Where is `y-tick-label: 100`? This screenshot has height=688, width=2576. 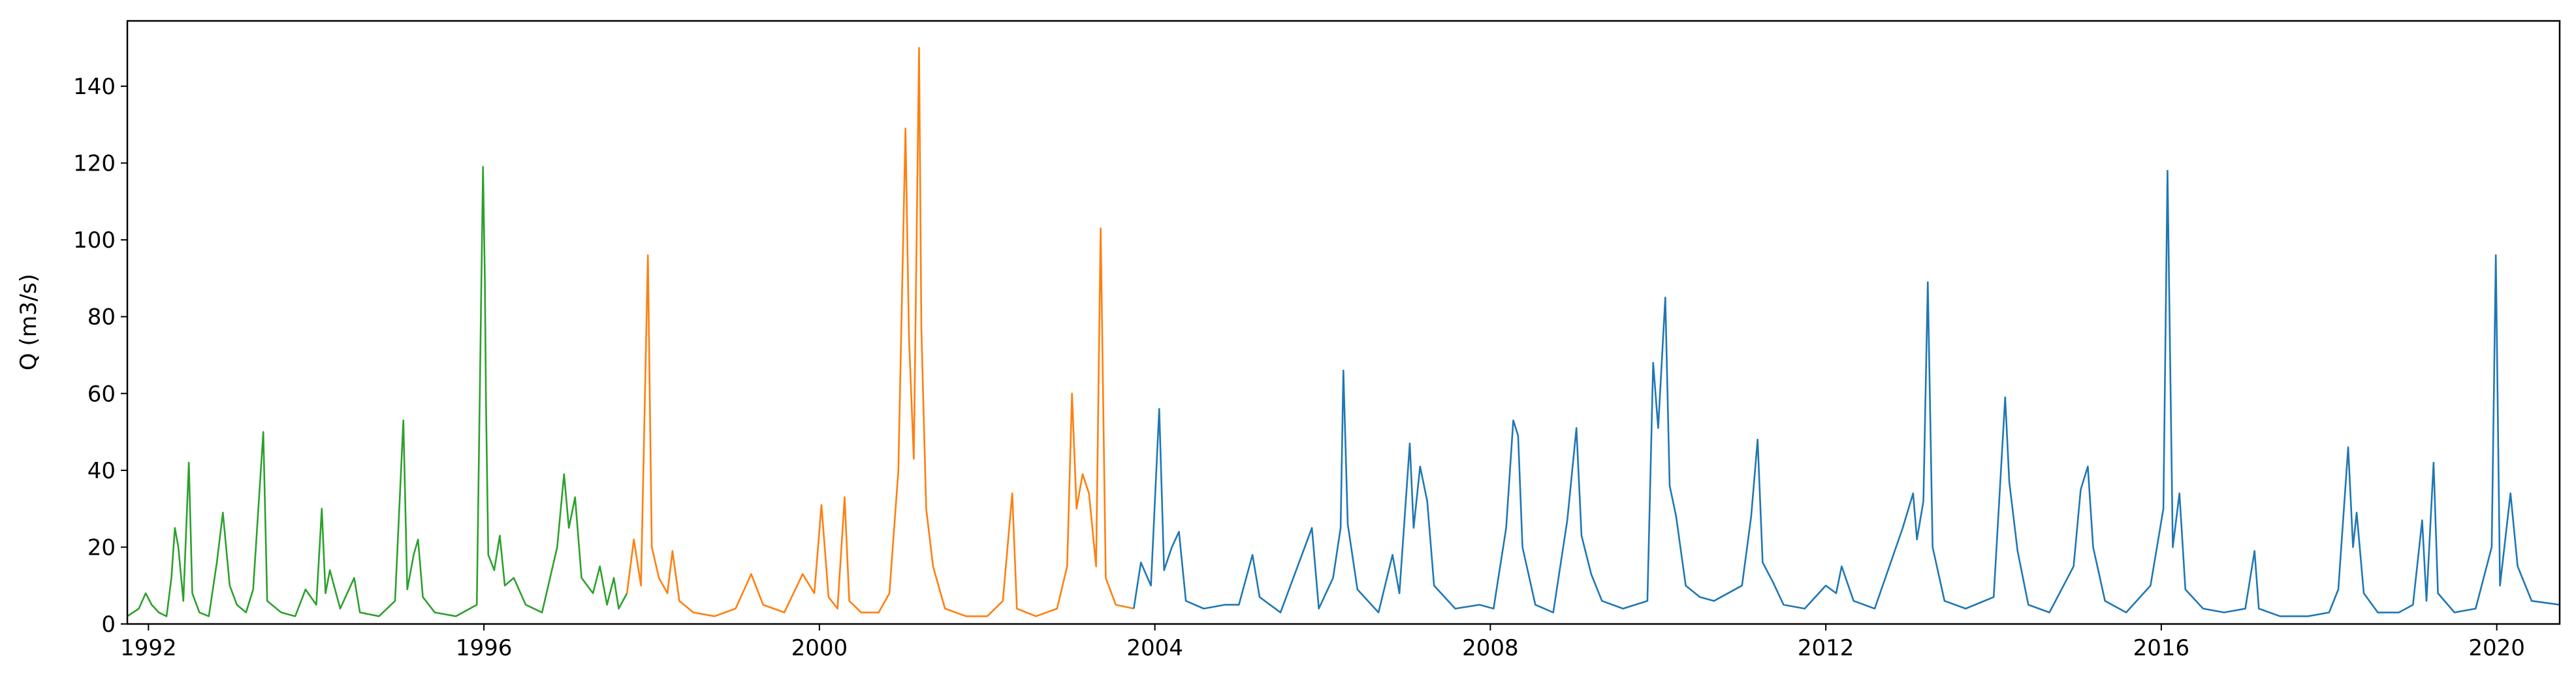
y-tick-label: 100 is located at coordinates (94, 240).